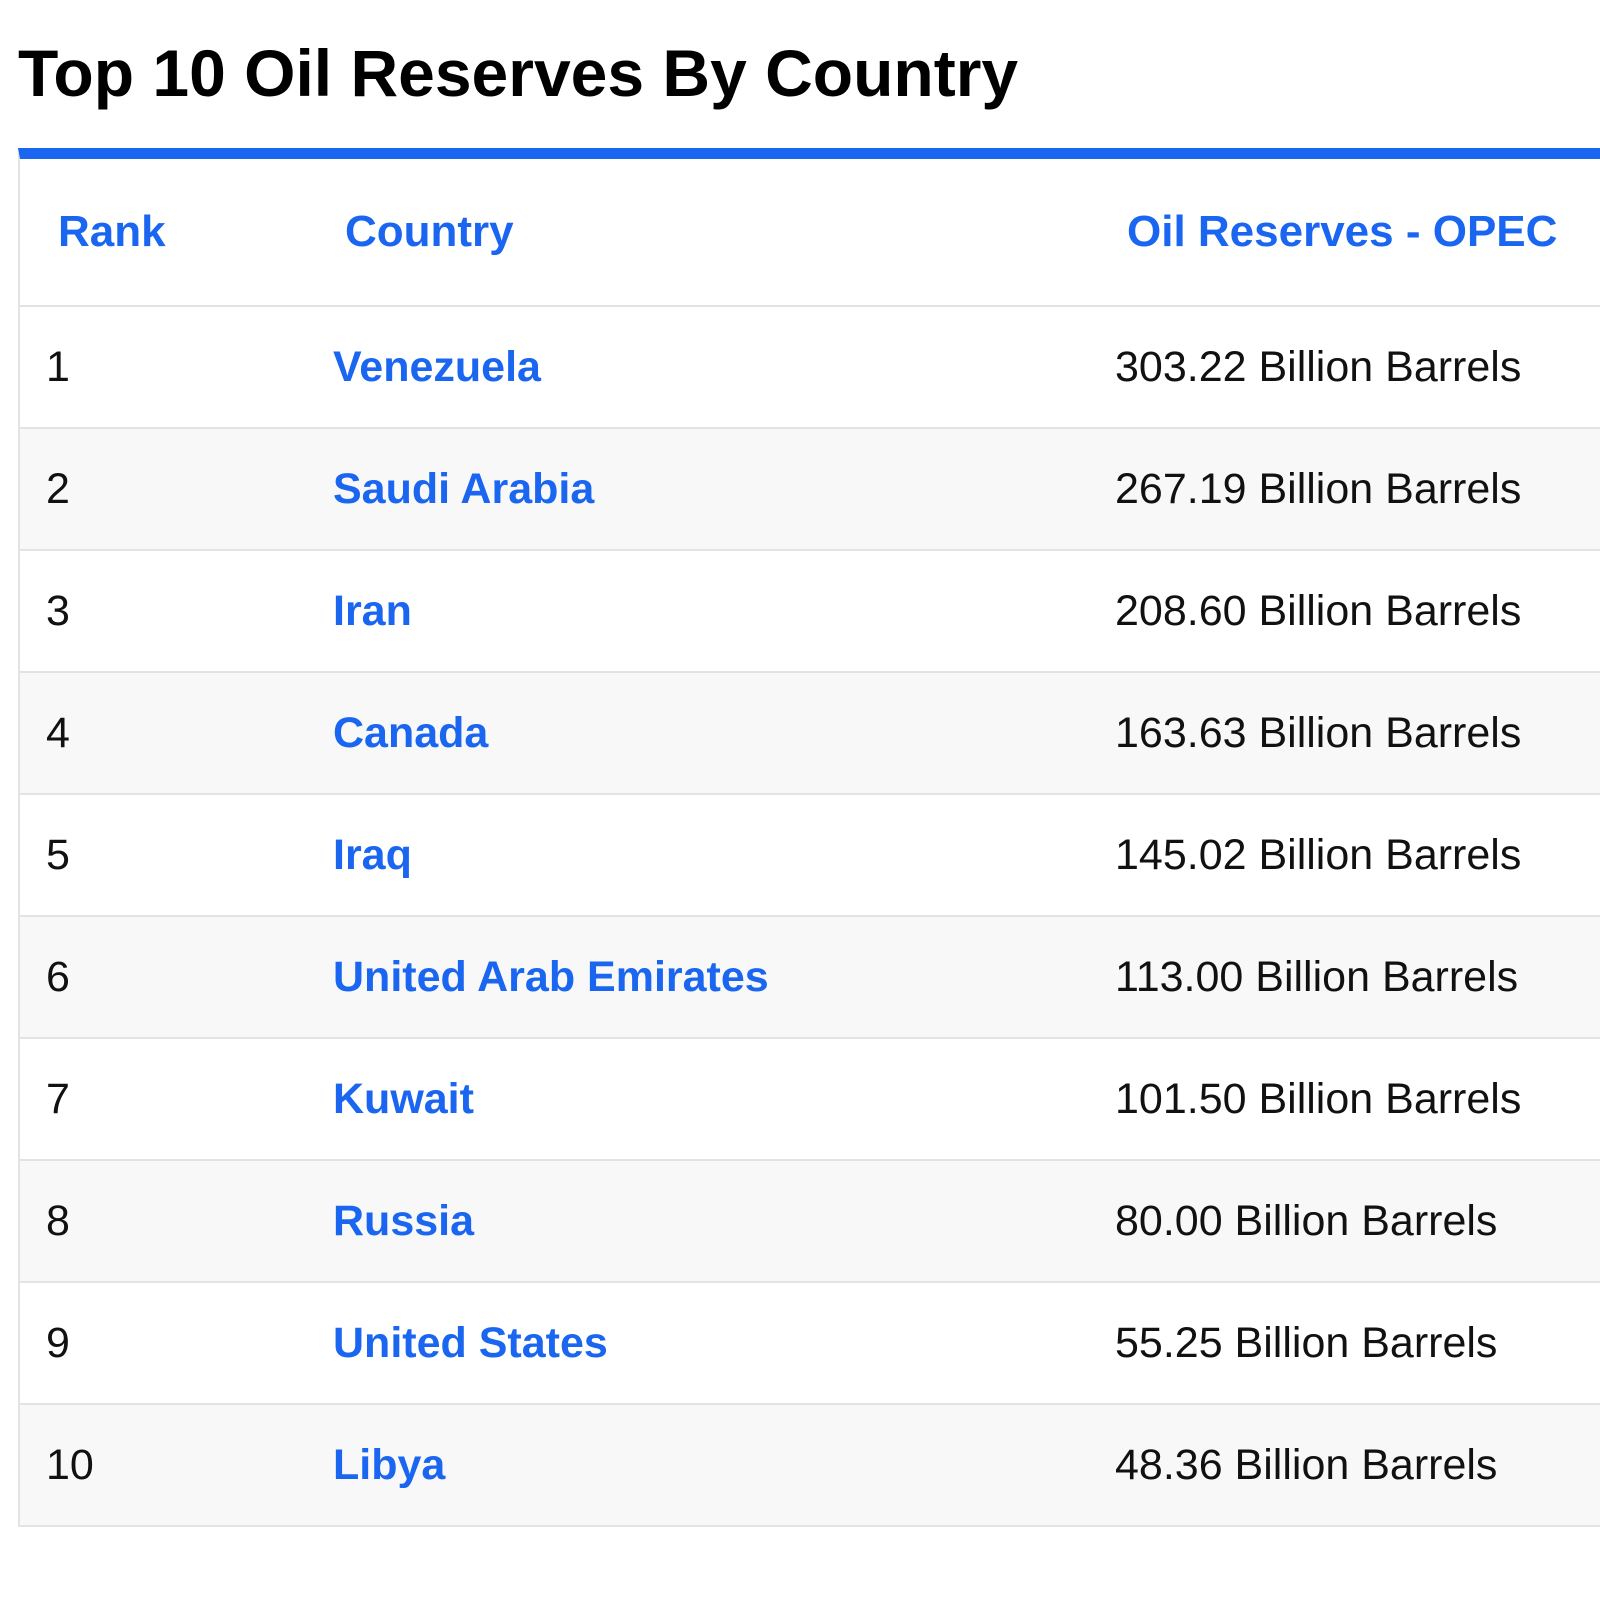 This screenshot has width=1600, height=1600. I want to click on country-link: Iran, so click(372, 610).